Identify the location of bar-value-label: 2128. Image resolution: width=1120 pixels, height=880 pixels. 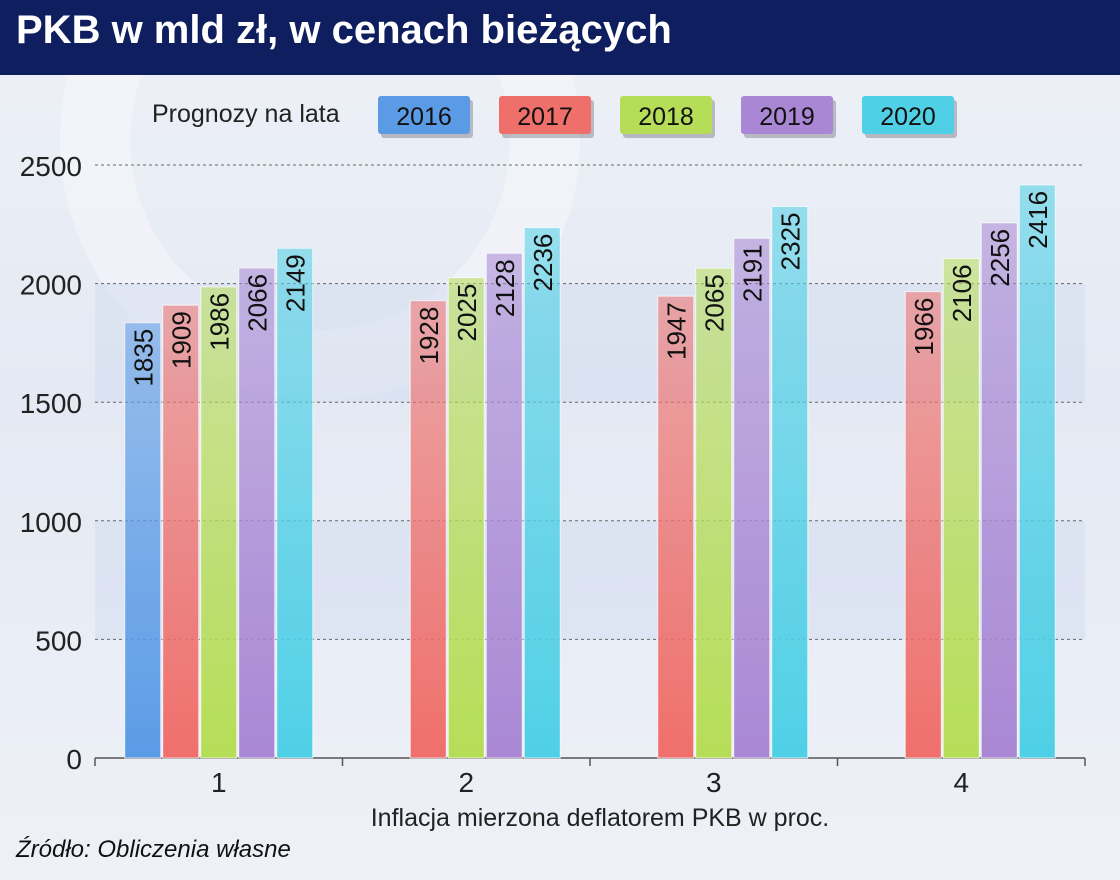
(505, 288).